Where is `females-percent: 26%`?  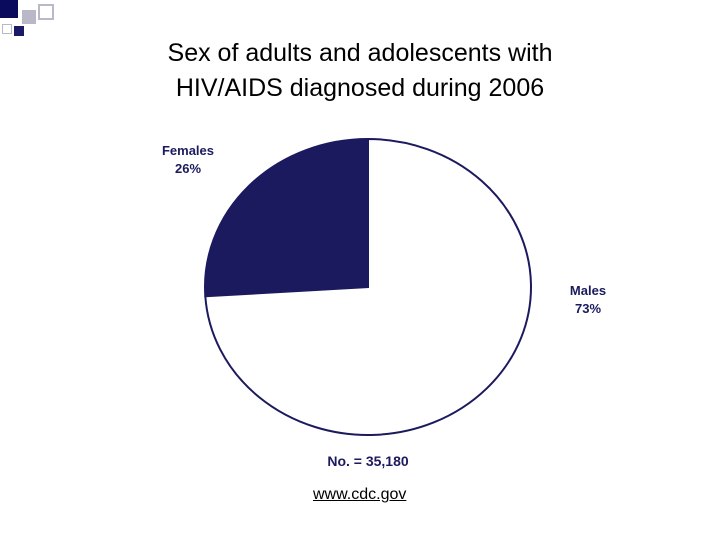
females-percent: 26% is located at coordinates (188, 168).